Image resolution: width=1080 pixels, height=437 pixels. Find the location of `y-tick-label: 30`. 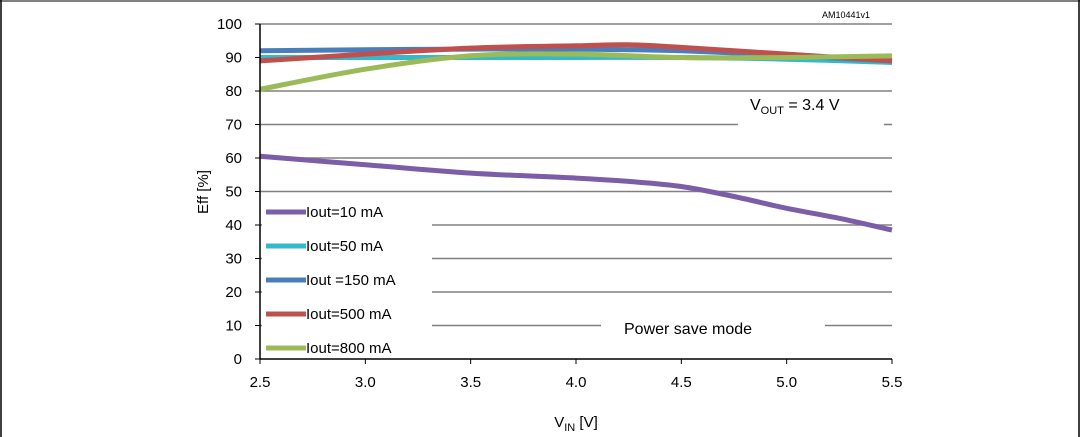

y-tick-label: 30 is located at coordinates (233, 259).